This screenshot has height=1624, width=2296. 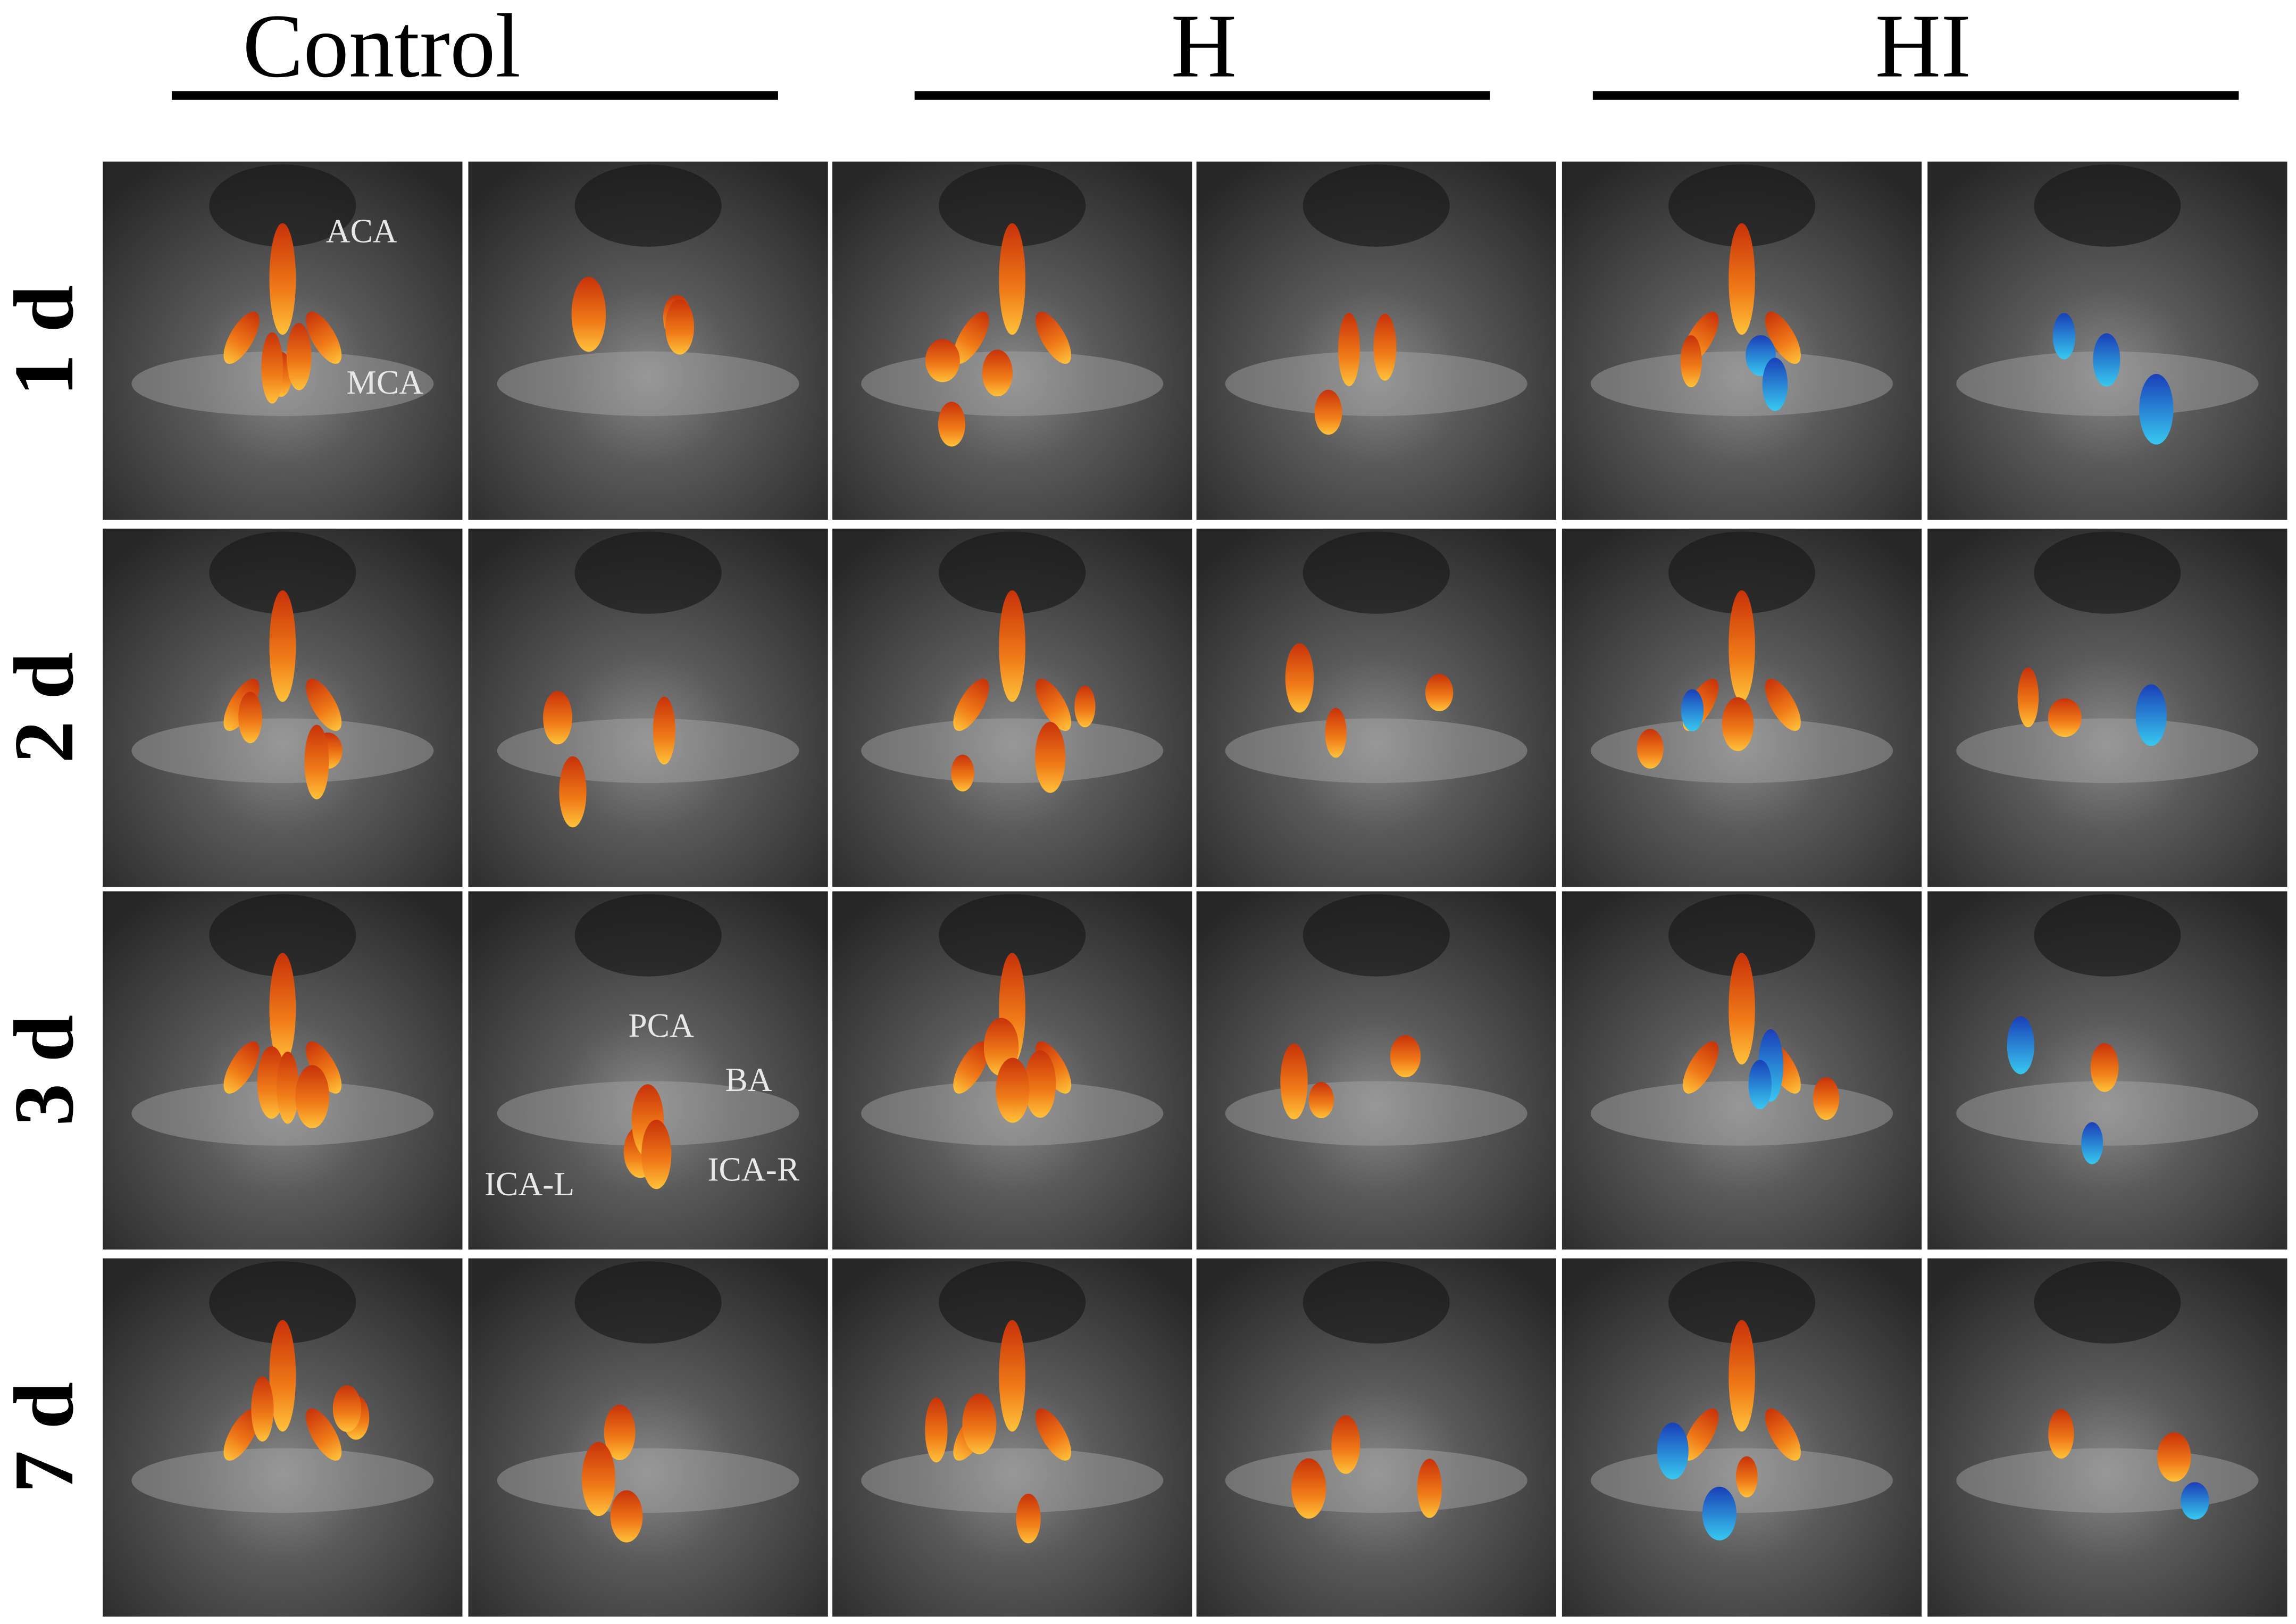 What do you see at coordinates (748, 1080) in the screenshot?
I see `vessel-annotation: BA` at bounding box center [748, 1080].